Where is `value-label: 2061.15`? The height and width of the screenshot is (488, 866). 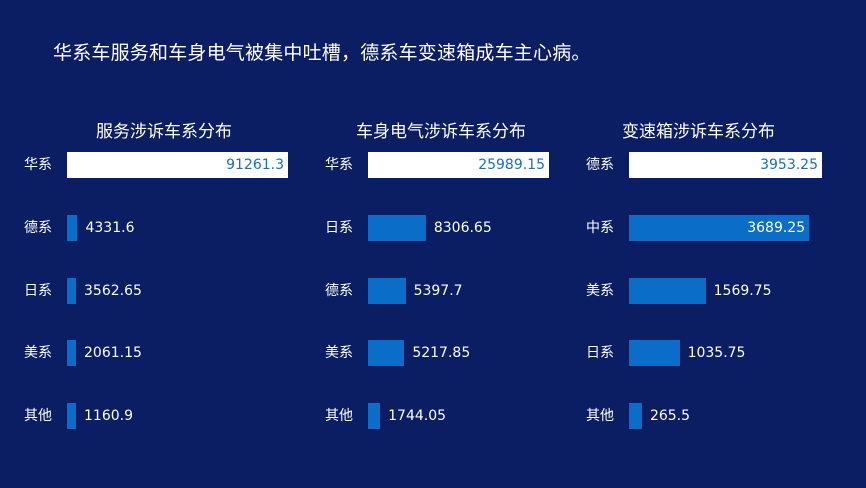 value-label: 2061.15 is located at coordinates (113, 353).